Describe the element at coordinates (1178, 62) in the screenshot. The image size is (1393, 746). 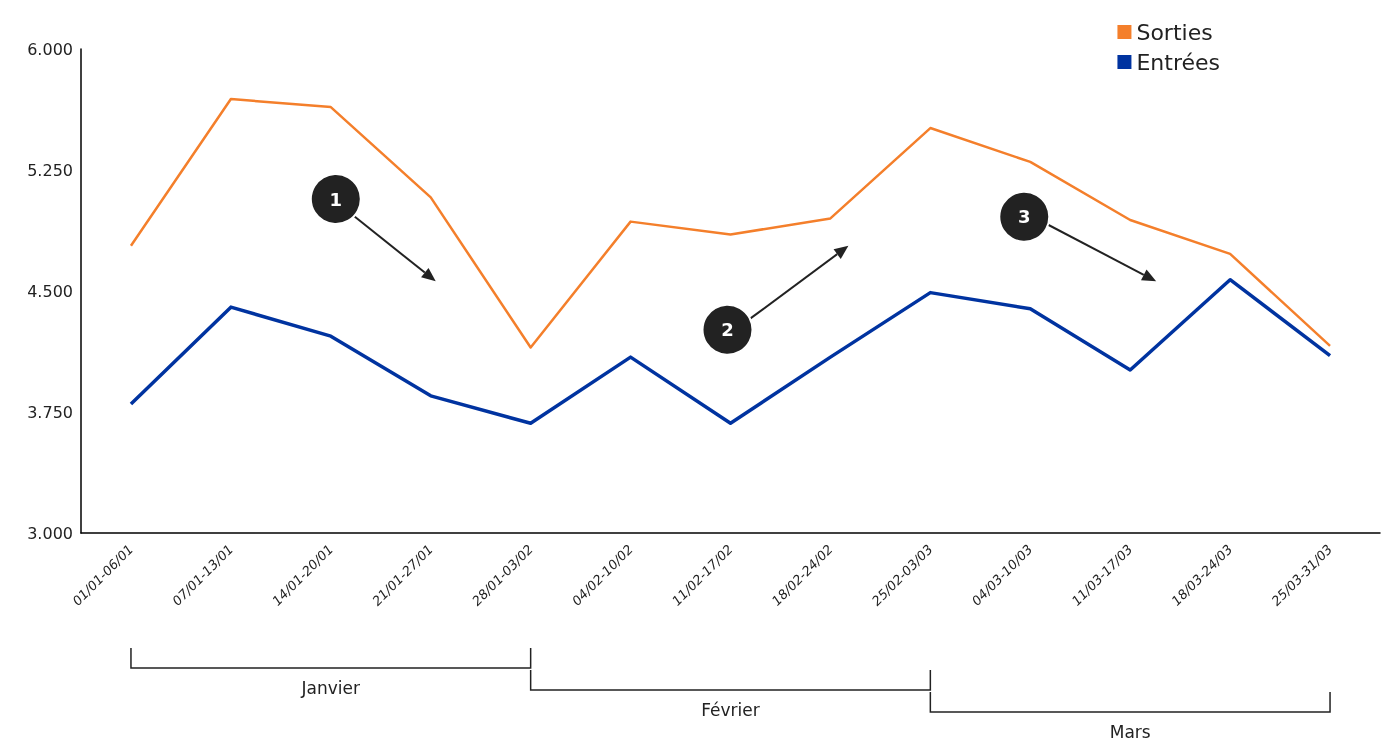
I see `legend-label: Entrées` at that location.